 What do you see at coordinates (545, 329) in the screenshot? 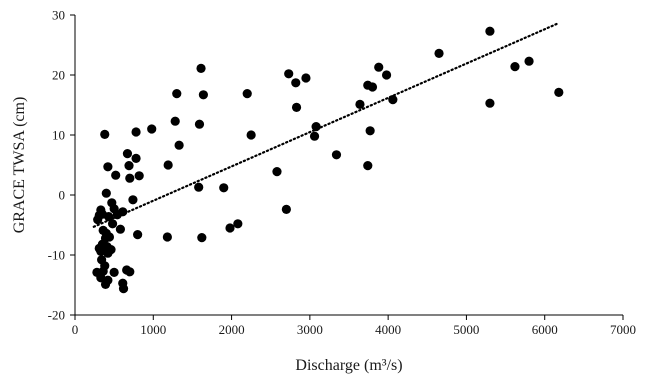
I see `x-tick-label: 6000` at bounding box center [545, 329].